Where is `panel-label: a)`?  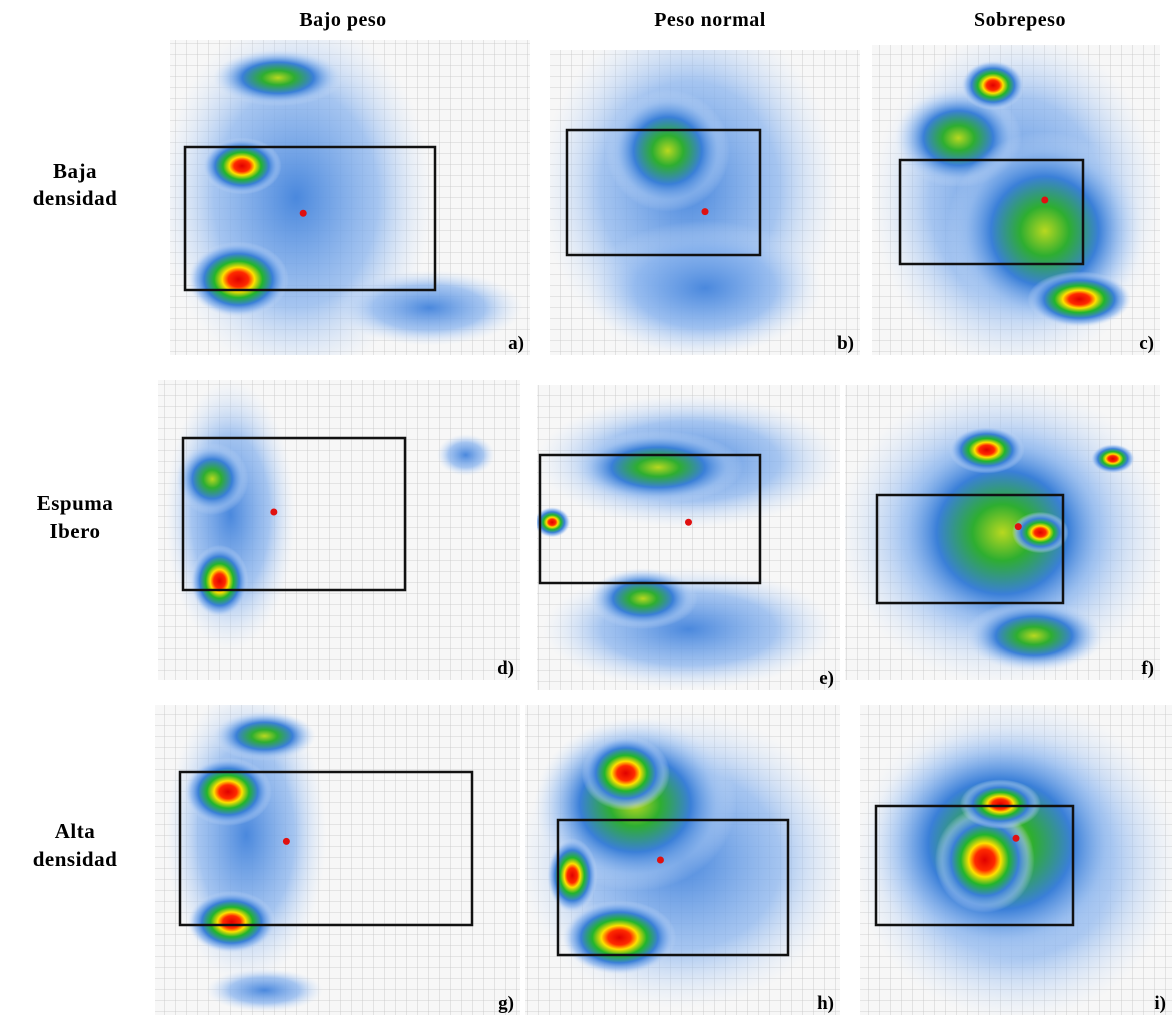
panel-label: a) is located at coordinates (516, 343).